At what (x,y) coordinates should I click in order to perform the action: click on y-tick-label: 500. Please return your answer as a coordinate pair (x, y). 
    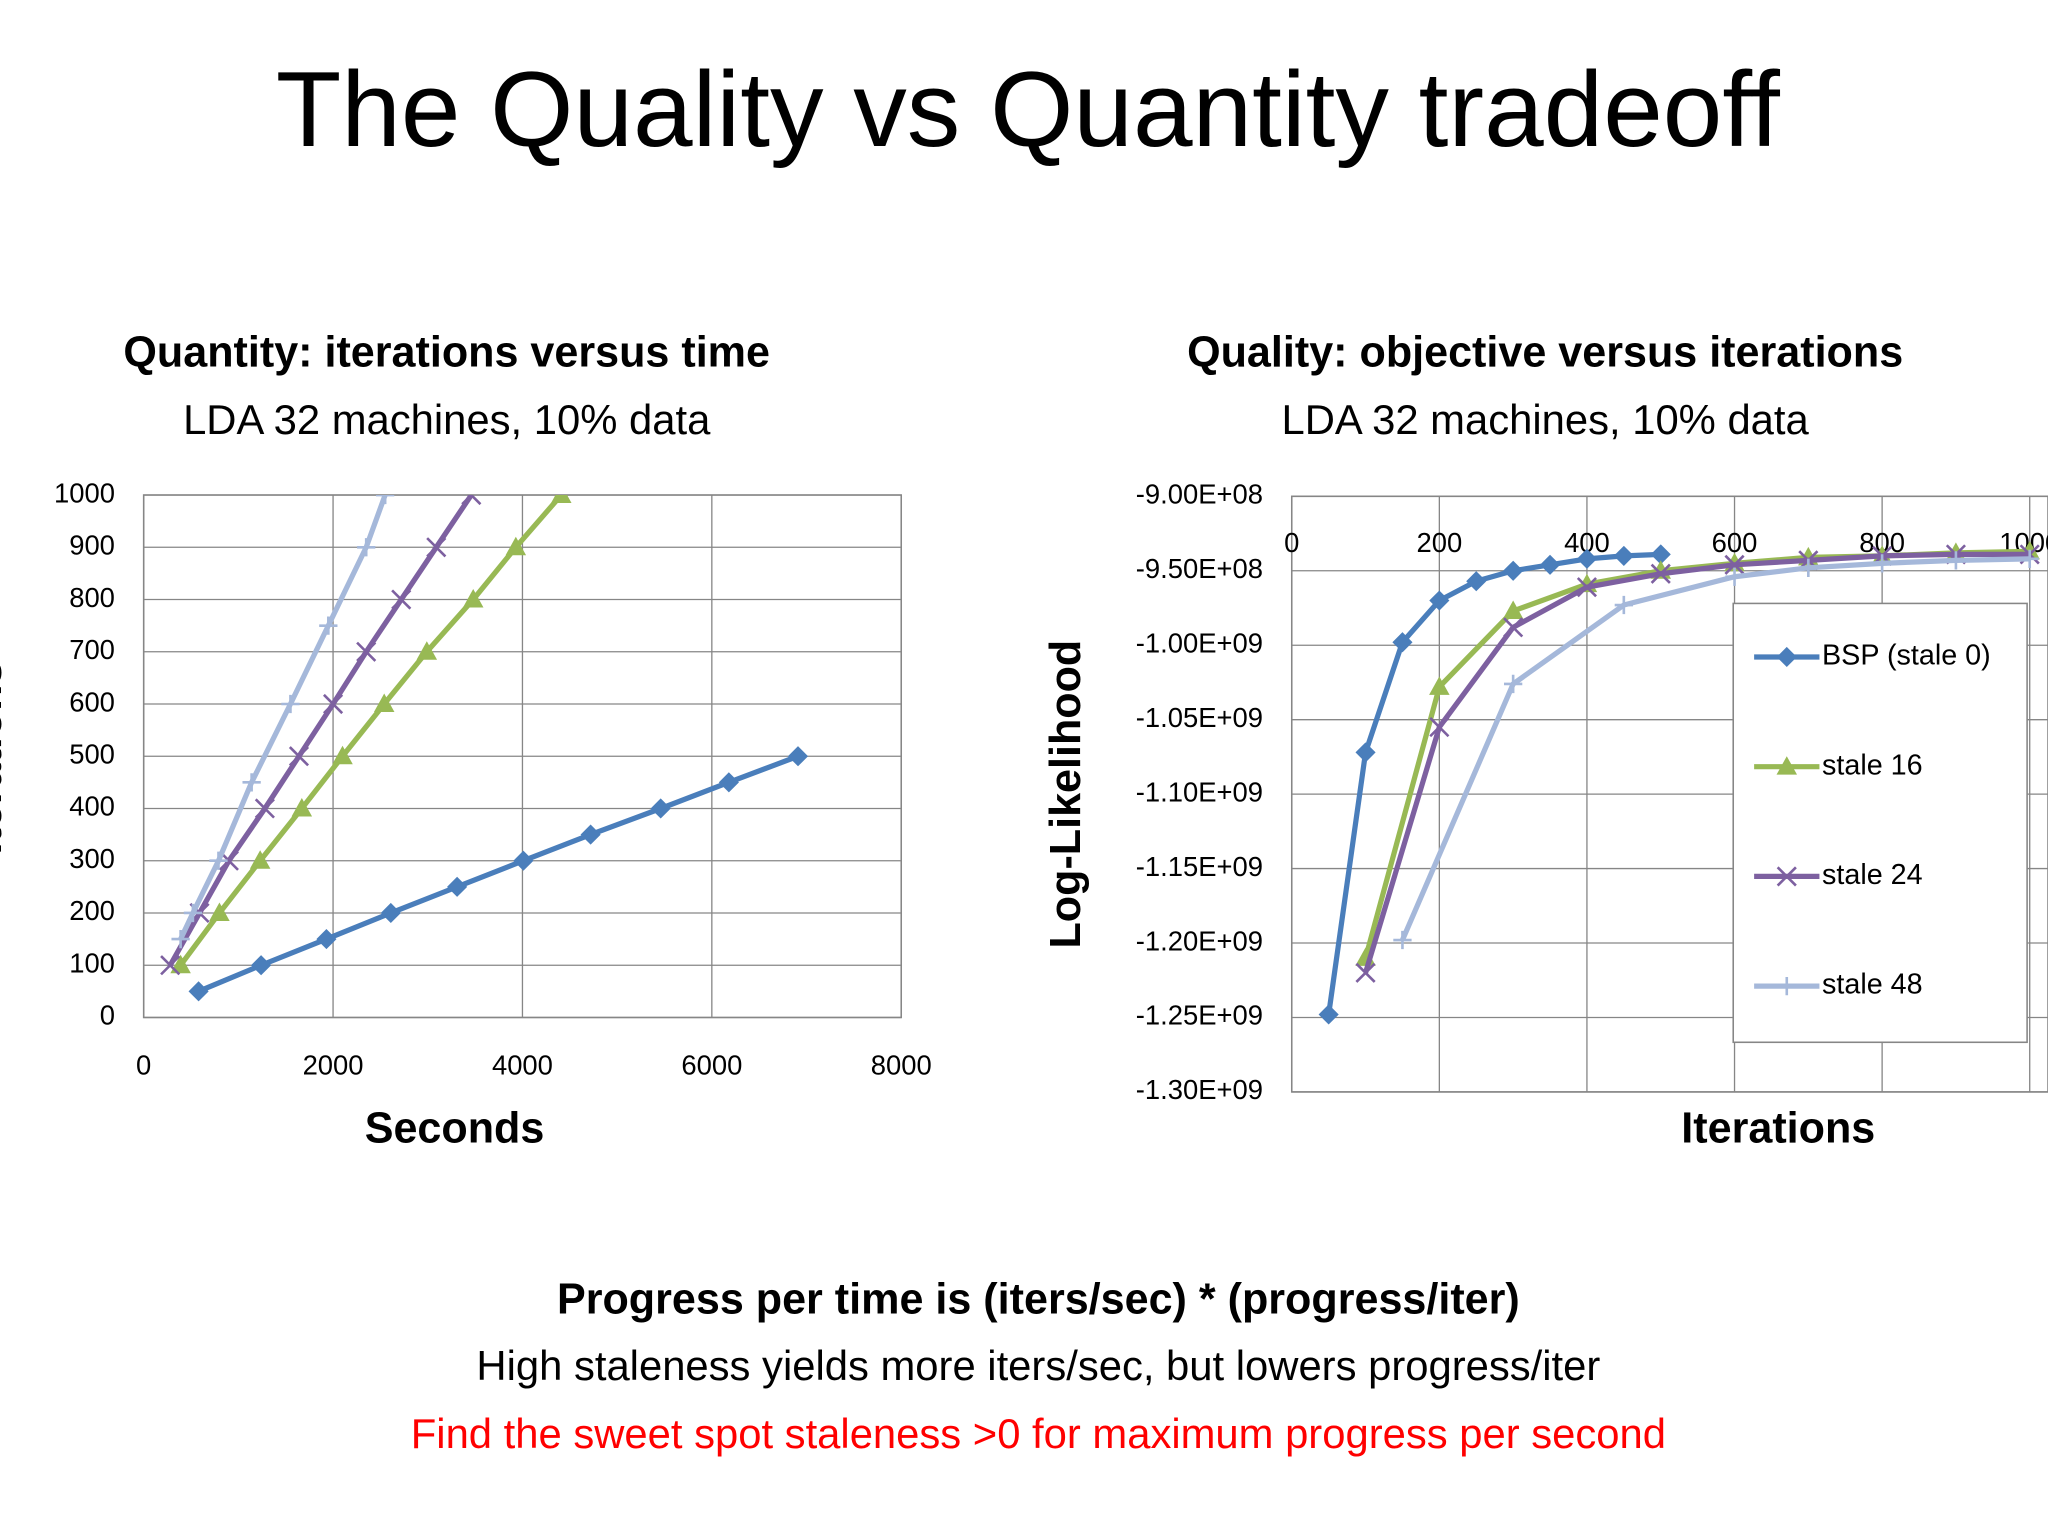
    Looking at the image, I should click on (92, 753).